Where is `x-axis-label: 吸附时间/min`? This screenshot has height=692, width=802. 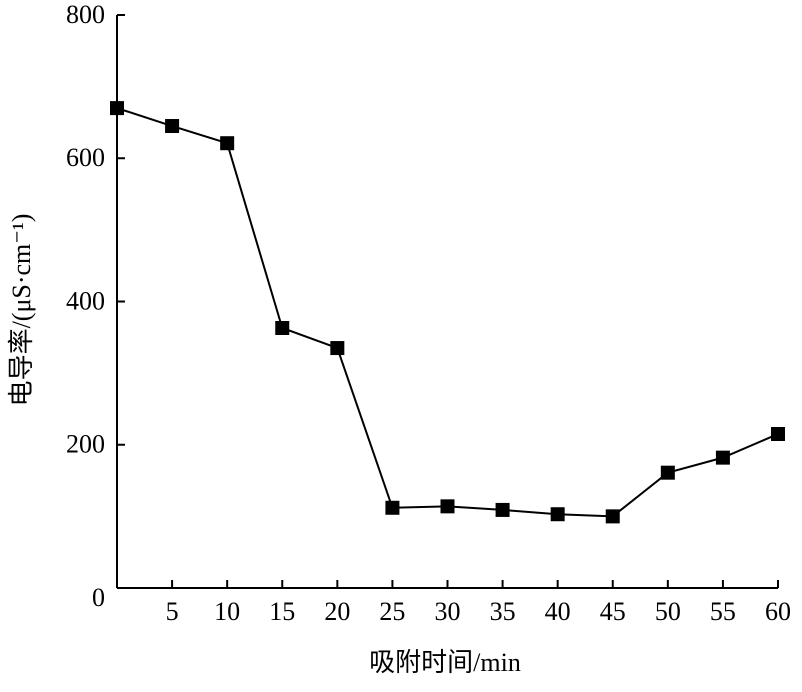 x-axis-label: 吸附时间/min is located at coordinates (445, 662).